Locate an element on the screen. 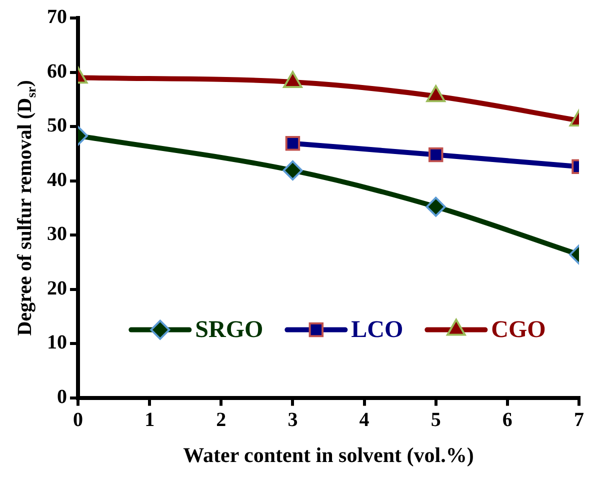 Image resolution: width=595 pixels, height=477 pixels. y-tick-label: 20 is located at coordinates (57, 288).